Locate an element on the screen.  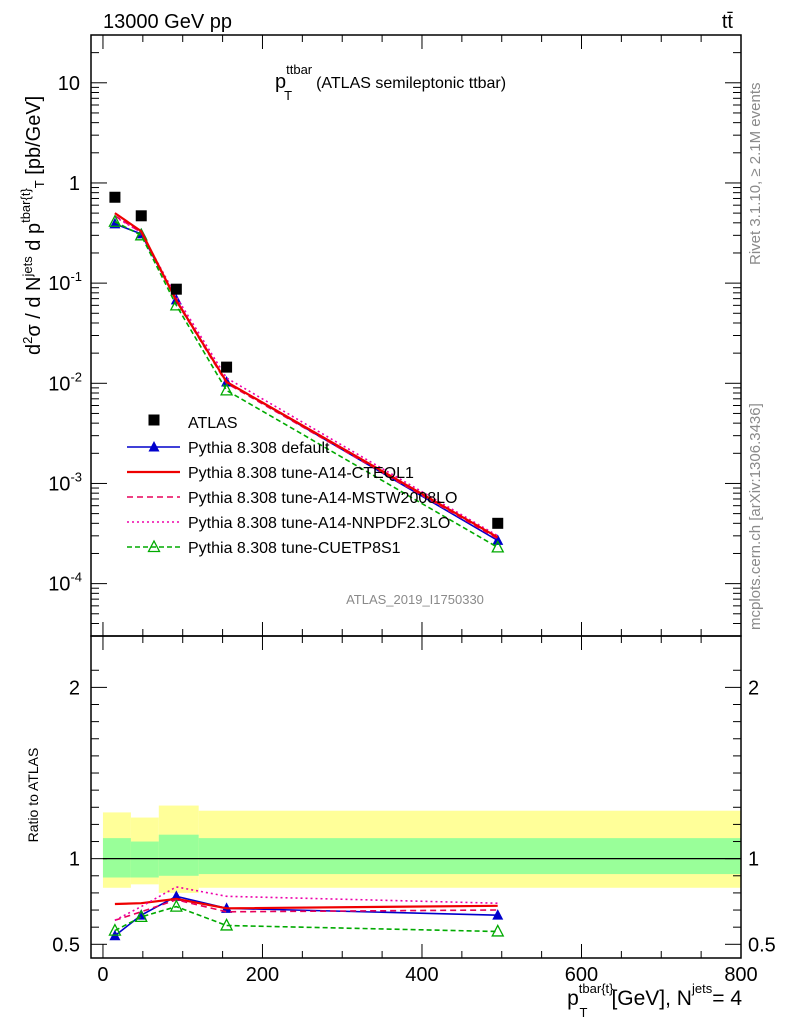
legend-label: Pythia 8.308 default is located at coordinates (259, 448).